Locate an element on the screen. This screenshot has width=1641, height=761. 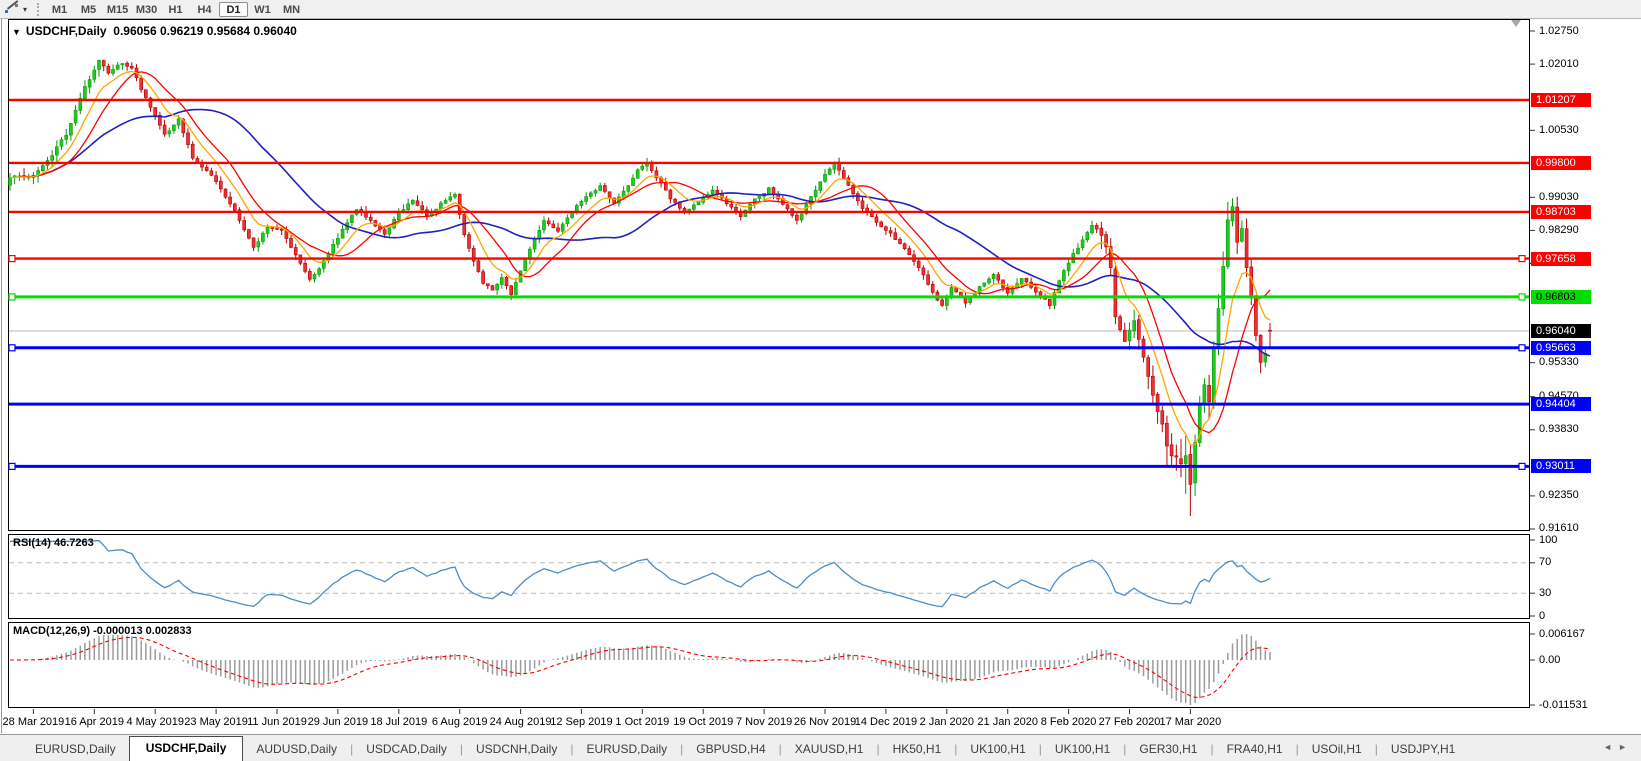
date-label: 16 Apr 2019 is located at coordinates (94, 722).